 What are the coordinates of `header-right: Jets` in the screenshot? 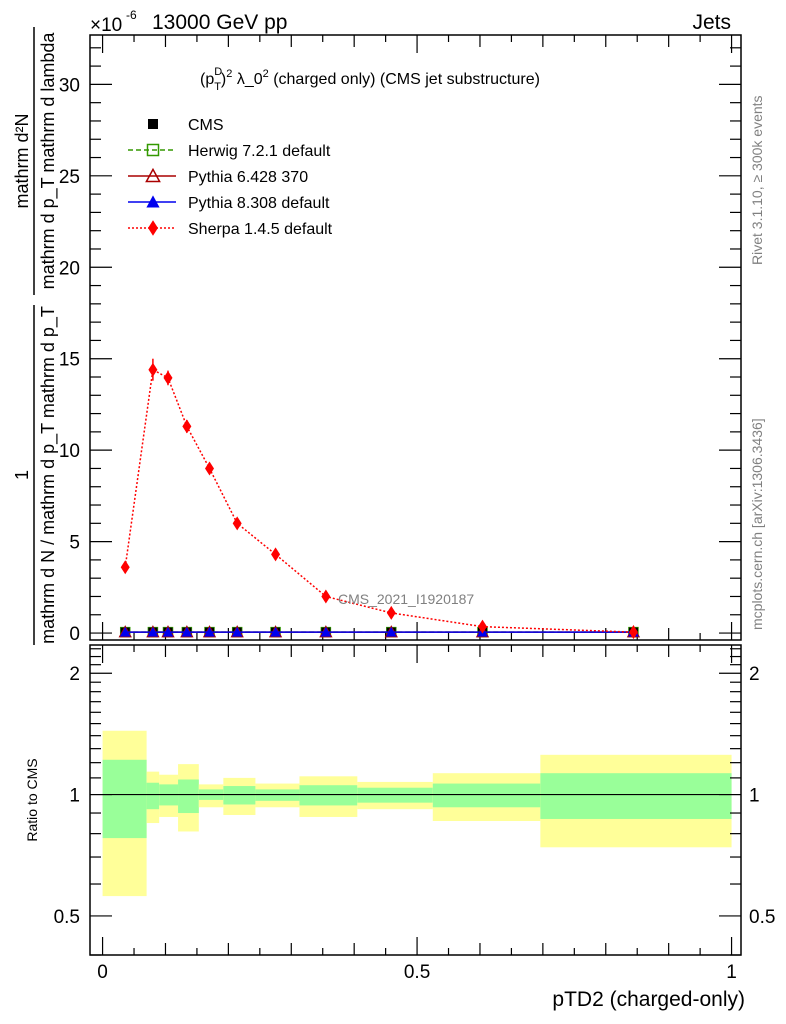 It's located at (711, 22).